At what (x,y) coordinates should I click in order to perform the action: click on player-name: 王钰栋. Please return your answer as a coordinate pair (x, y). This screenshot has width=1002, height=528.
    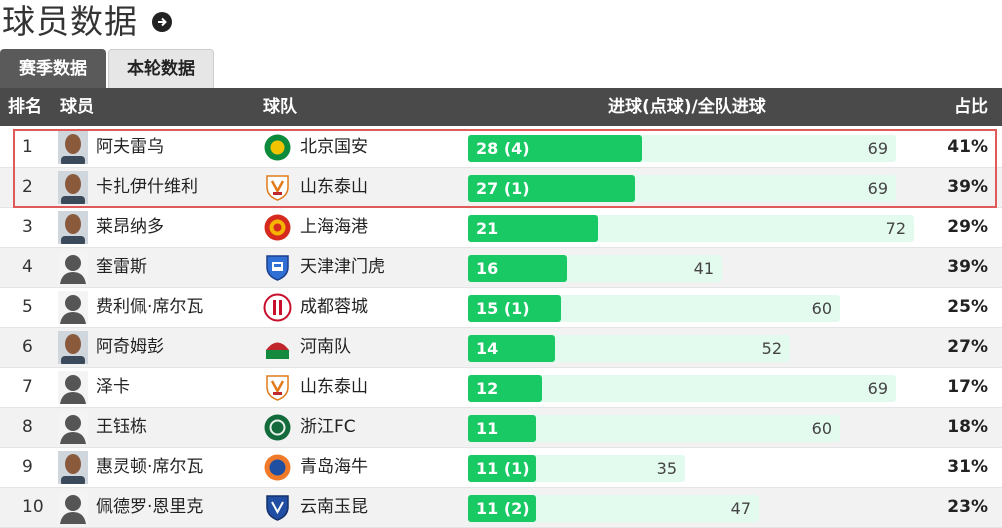
    Looking at the image, I should click on (121, 427).